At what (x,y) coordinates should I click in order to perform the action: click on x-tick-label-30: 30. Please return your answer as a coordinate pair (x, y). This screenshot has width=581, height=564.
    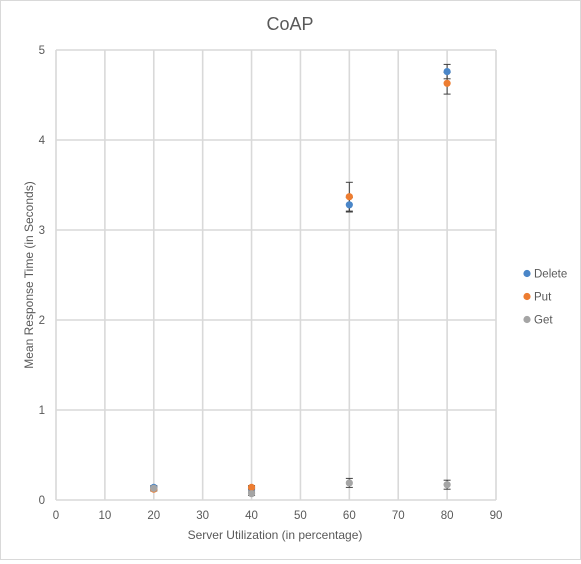
    Looking at the image, I should click on (202, 516).